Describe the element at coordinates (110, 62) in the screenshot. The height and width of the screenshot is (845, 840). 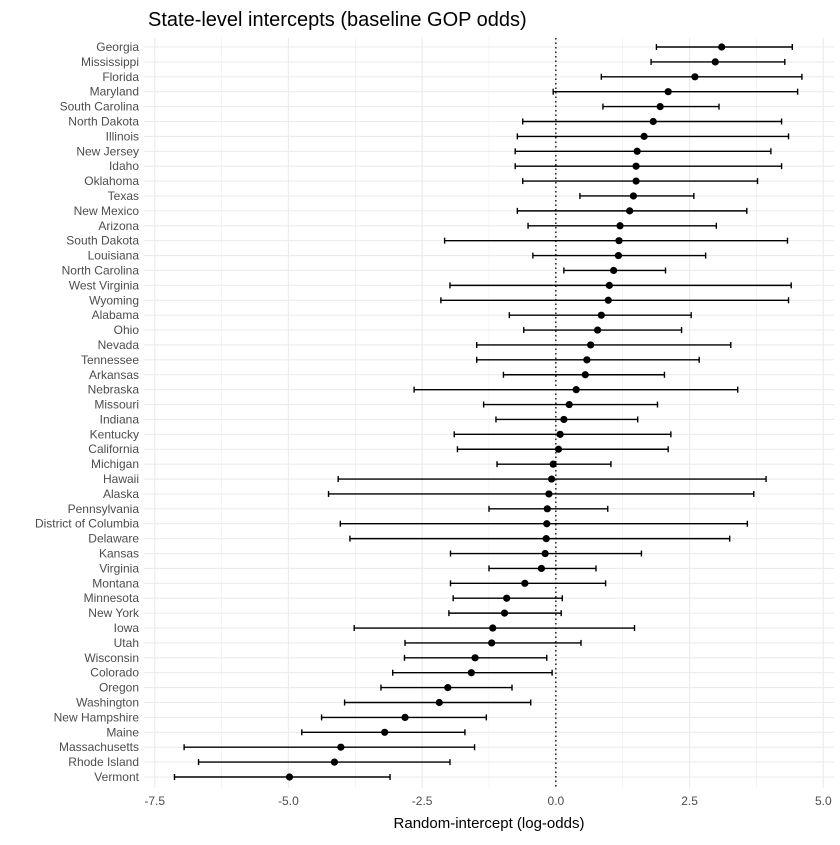
I see `y-tick-label: Mississippi` at that location.